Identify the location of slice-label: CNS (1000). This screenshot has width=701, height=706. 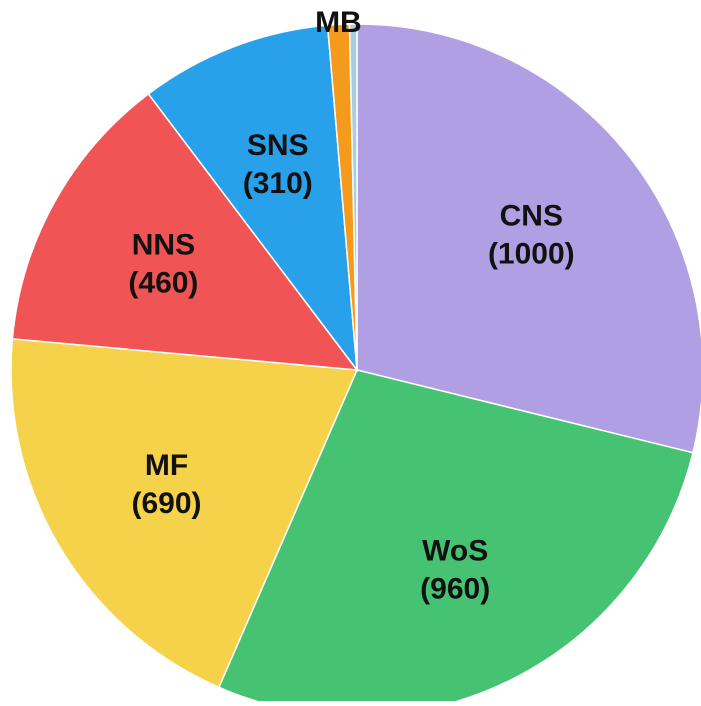
(531, 234).